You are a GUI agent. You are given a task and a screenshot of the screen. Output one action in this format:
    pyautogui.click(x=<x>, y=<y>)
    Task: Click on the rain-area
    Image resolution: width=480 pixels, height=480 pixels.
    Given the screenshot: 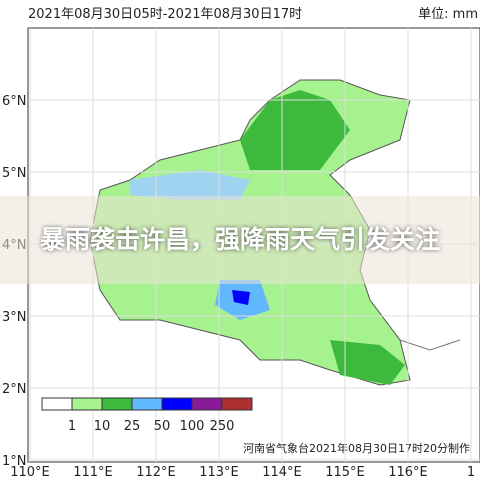 What is the action you would take?
    pyautogui.click(x=190, y=185)
    